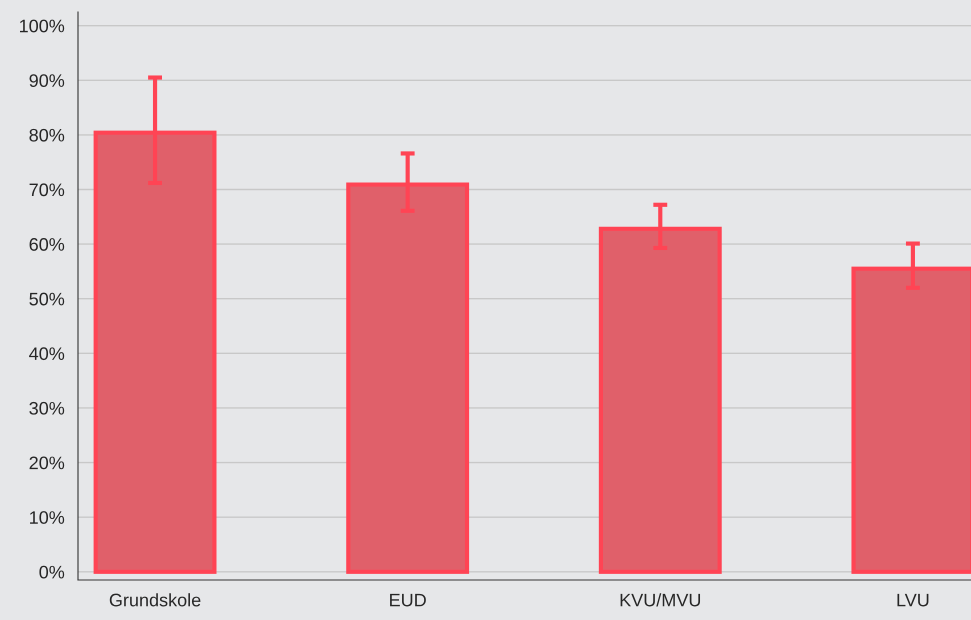  I want to click on y-tick-label: 40%, so click(46, 353).